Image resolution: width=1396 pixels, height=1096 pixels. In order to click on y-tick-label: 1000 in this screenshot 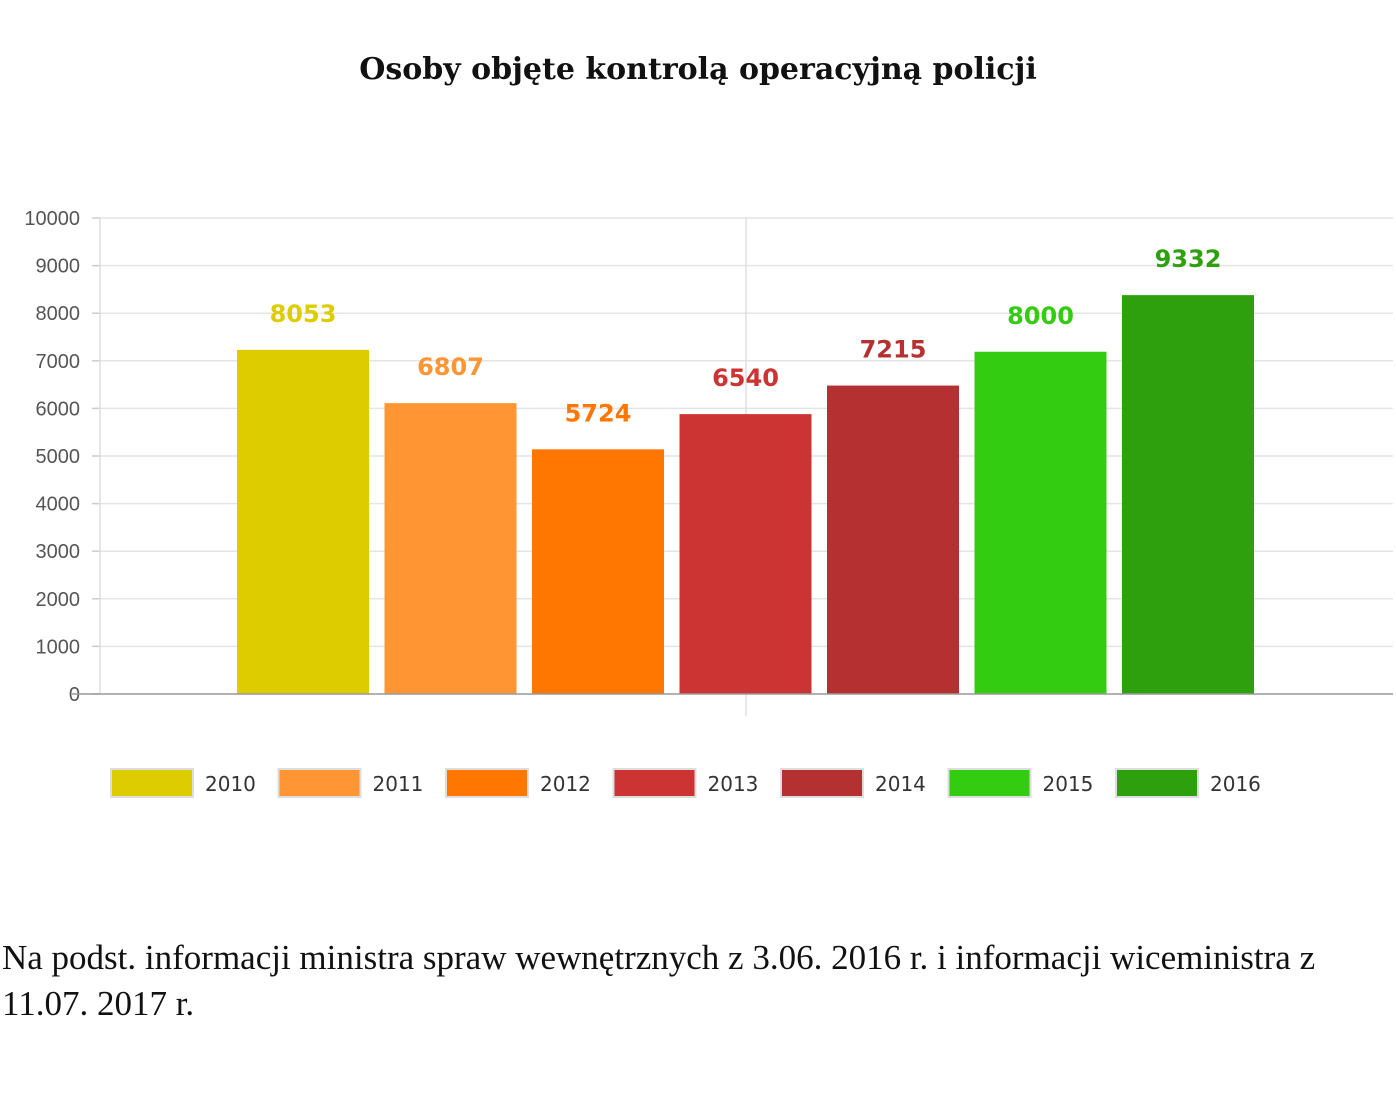, I will do `click(58, 647)`.